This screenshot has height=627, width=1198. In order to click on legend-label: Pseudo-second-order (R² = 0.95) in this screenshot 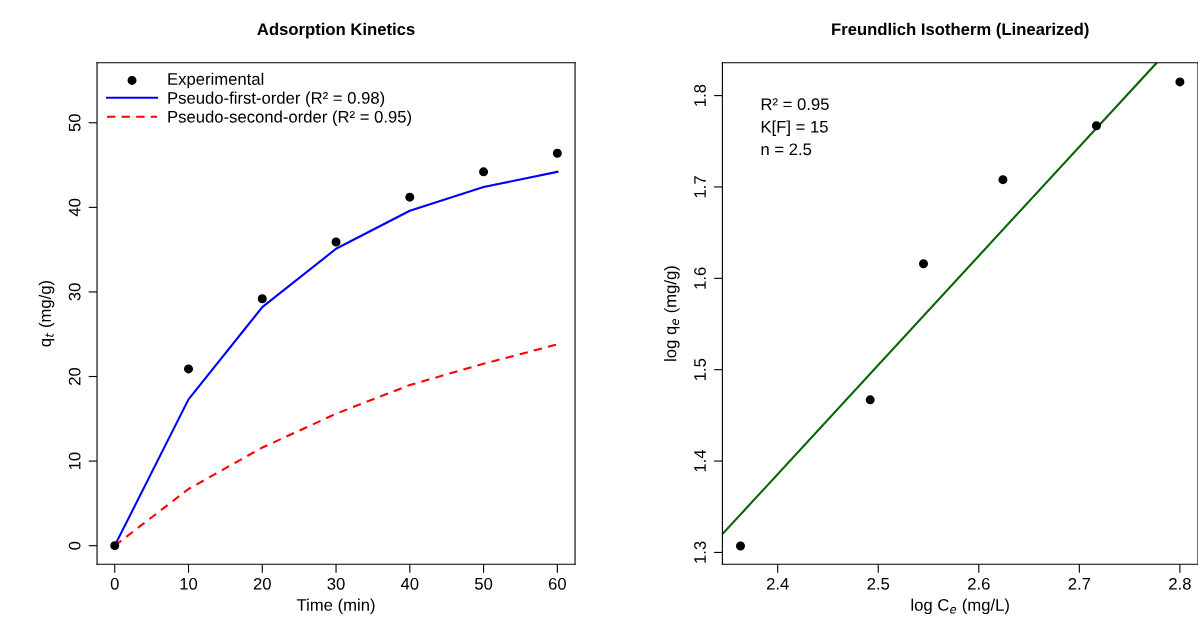, I will do `click(290, 118)`.